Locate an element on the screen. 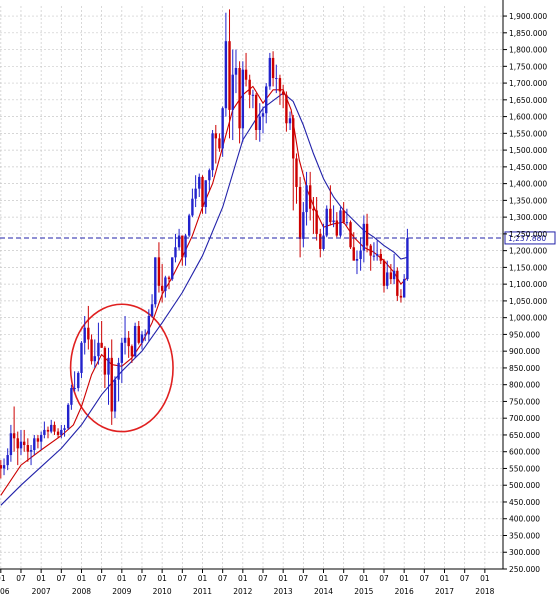 The width and height of the screenshot is (557, 604). y-tick-label: 750.000 is located at coordinates (524, 401).